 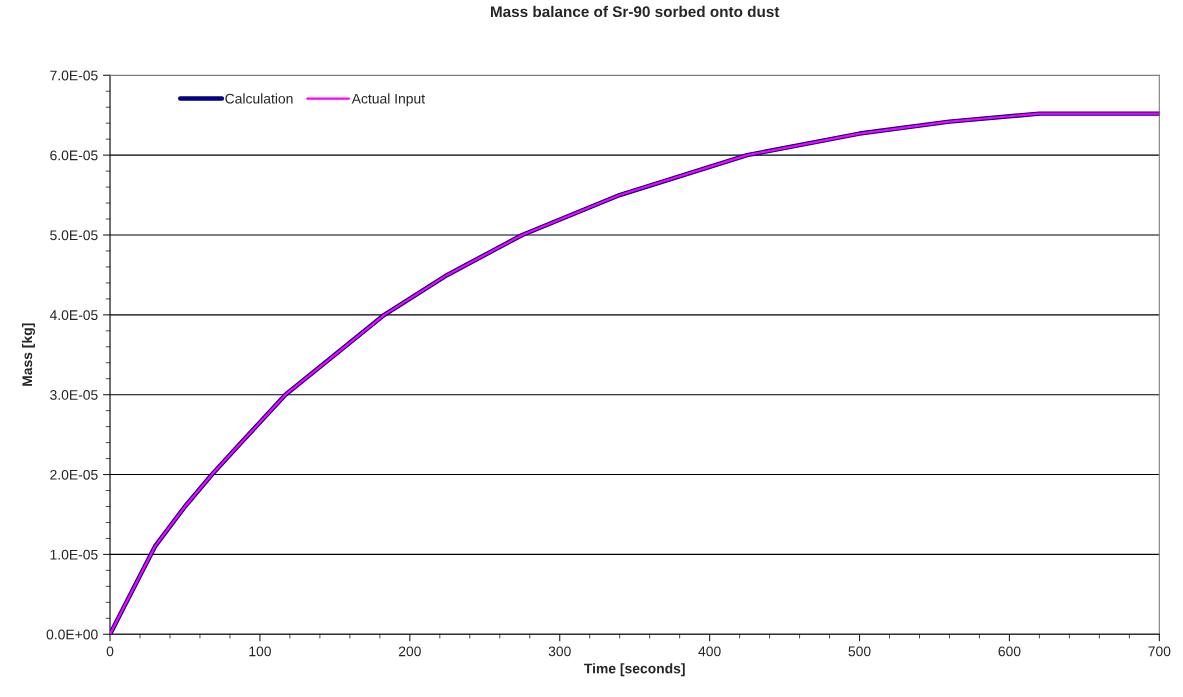 I want to click on x-tick-label: 300, so click(x=559, y=651).